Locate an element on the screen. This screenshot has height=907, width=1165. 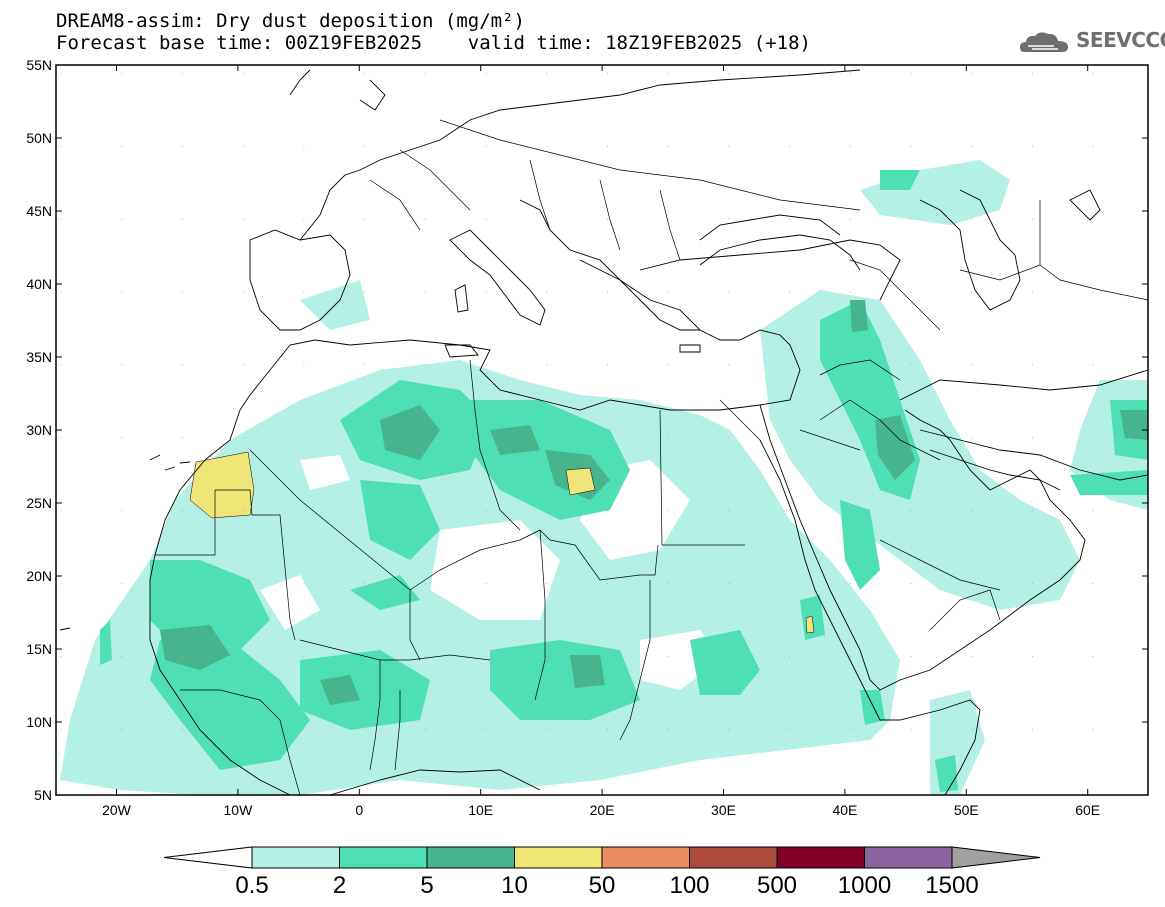
lon-label: 20W is located at coordinates (117, 810).